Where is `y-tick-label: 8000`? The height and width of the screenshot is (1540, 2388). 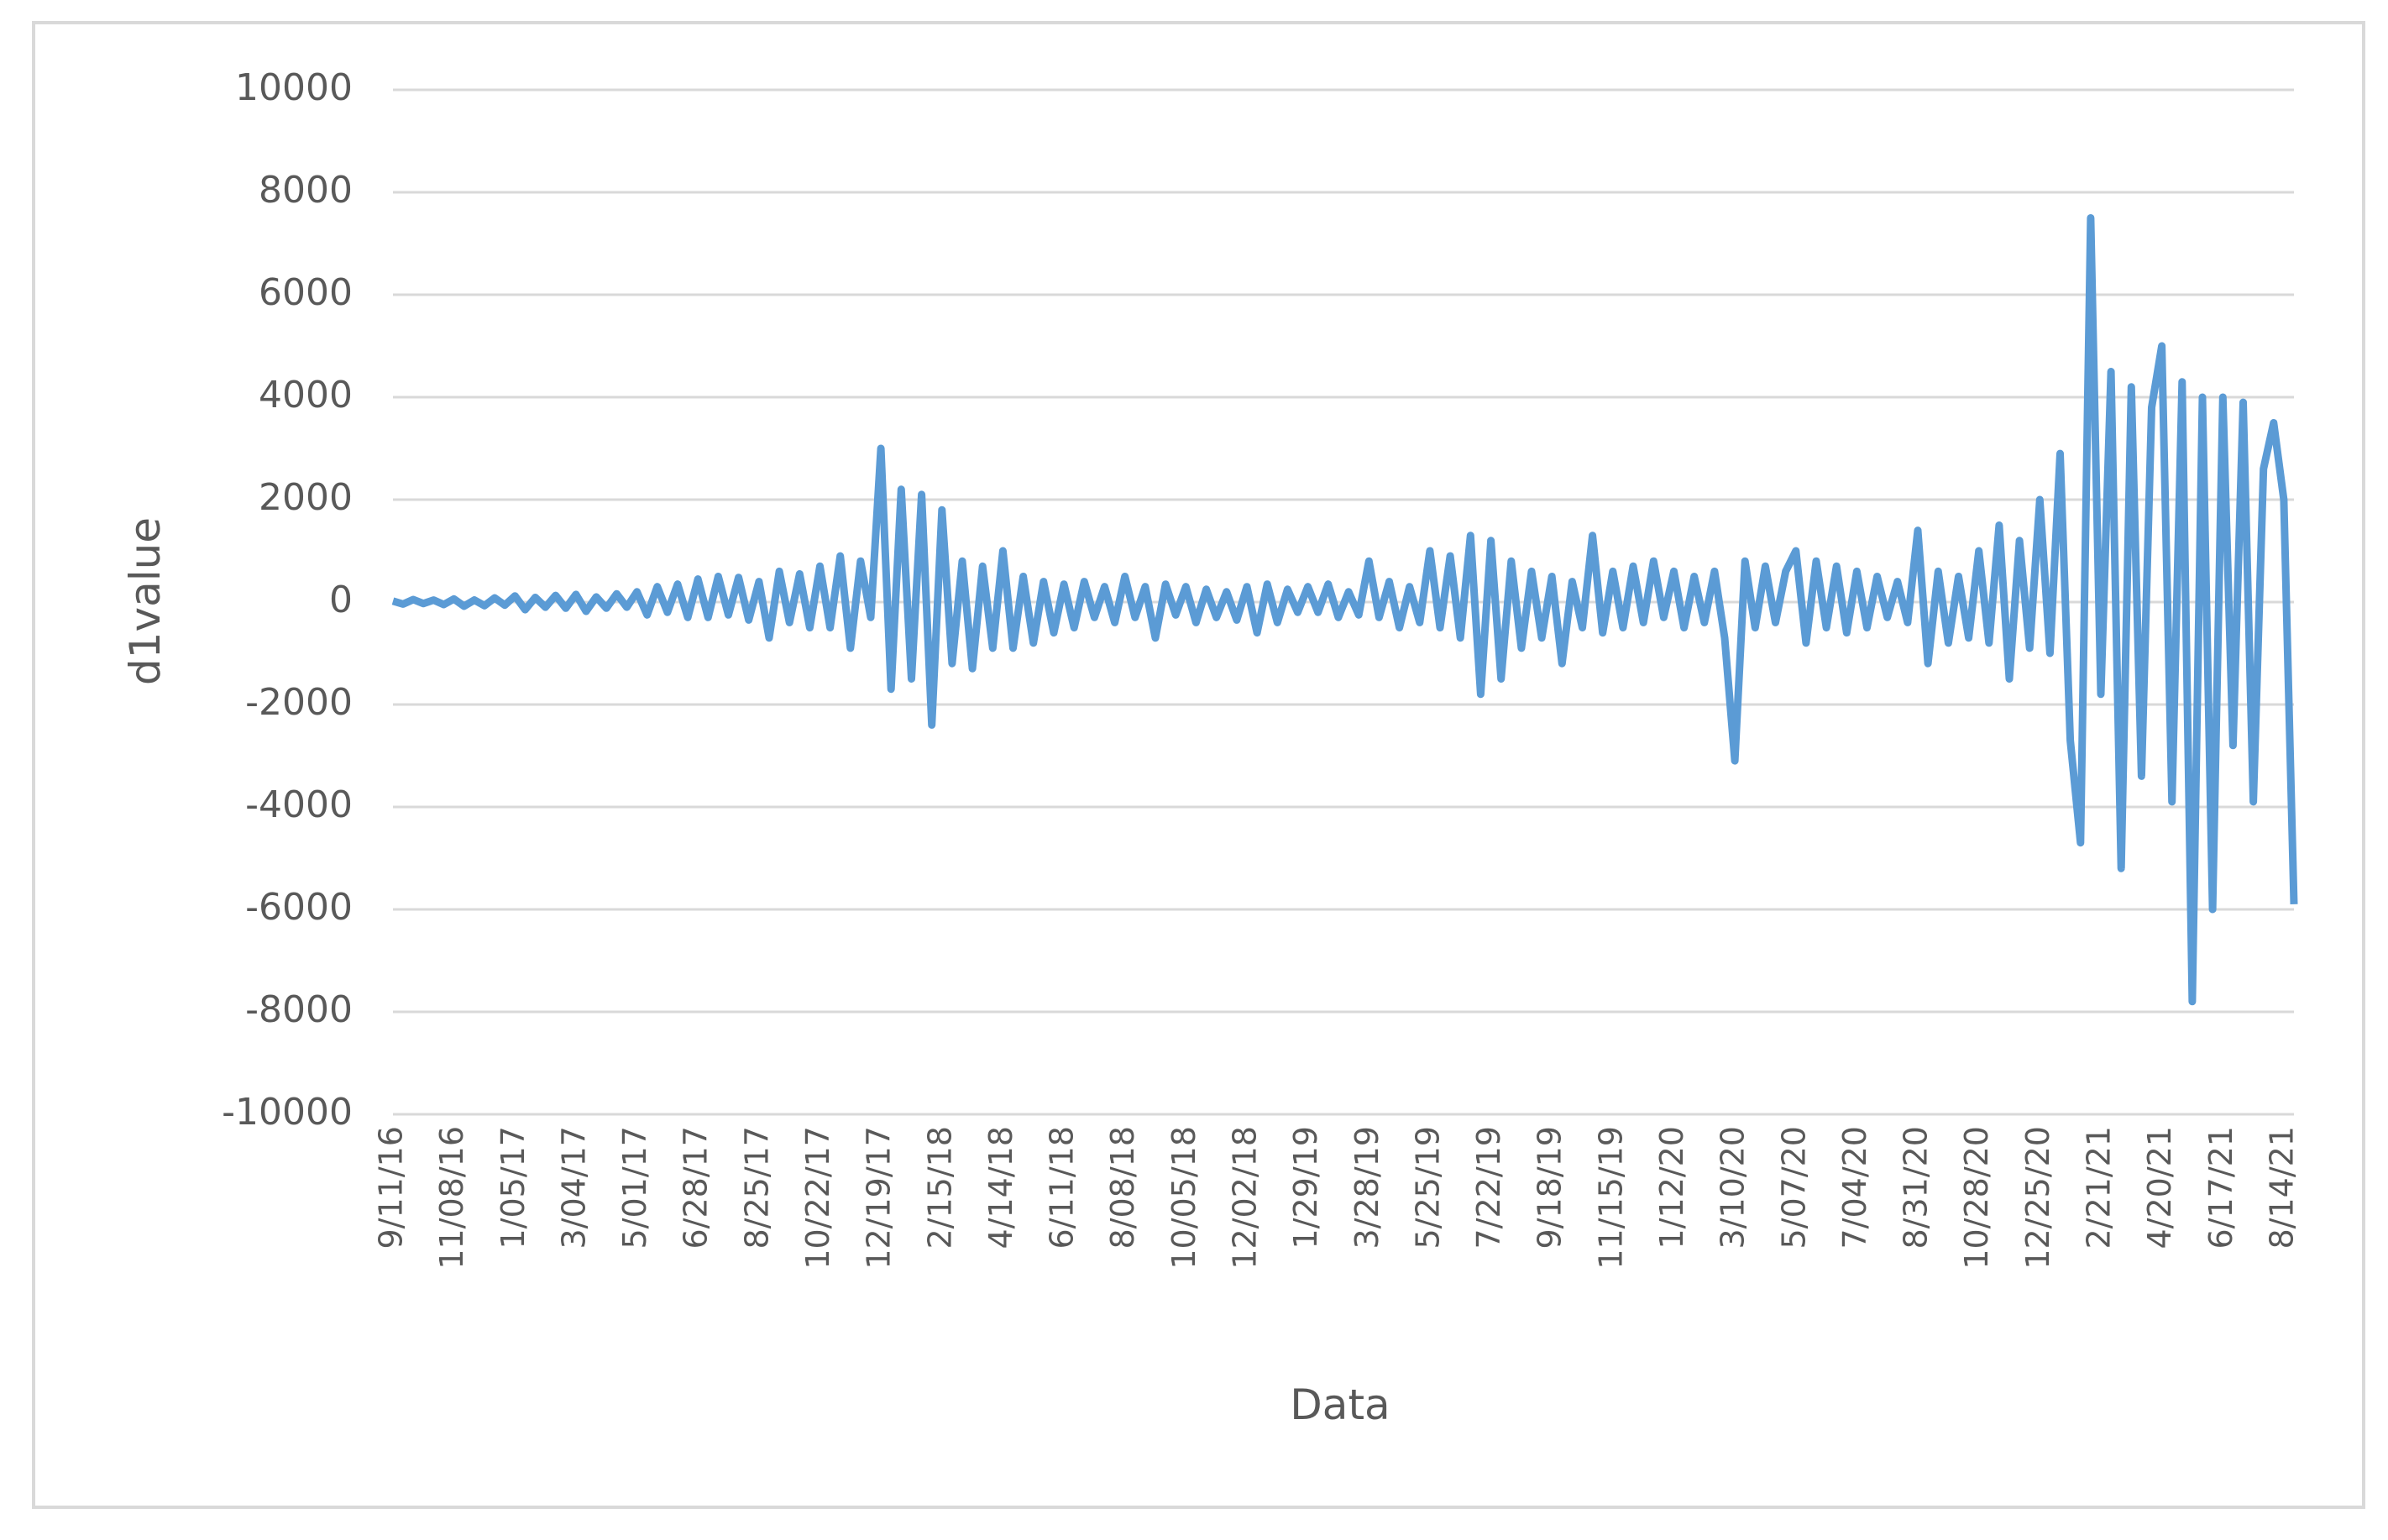 y-tick-label: 8000 is located at coordinates (306, 190).